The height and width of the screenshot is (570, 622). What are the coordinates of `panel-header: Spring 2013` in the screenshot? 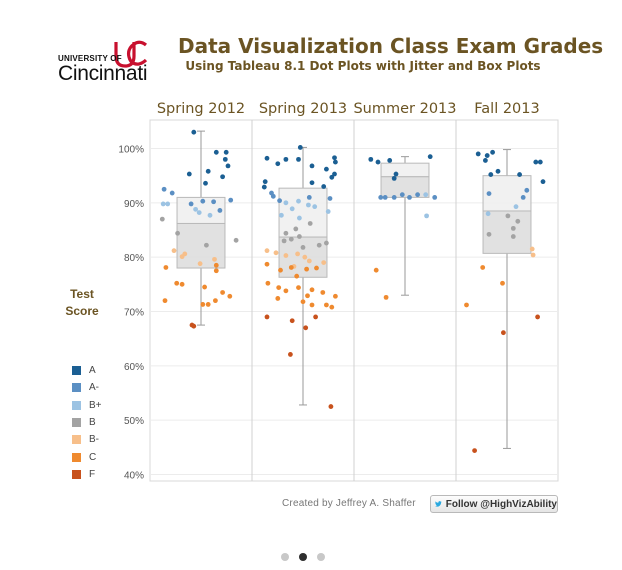 It's located at (303, 109).